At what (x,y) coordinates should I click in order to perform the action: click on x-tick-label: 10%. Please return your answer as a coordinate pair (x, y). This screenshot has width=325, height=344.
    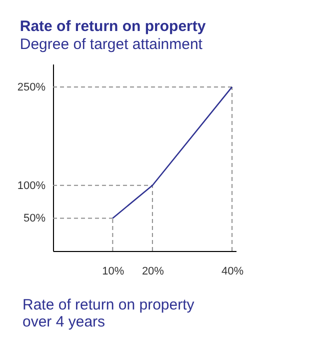
    Looking at the image, I should click on (113, 272).